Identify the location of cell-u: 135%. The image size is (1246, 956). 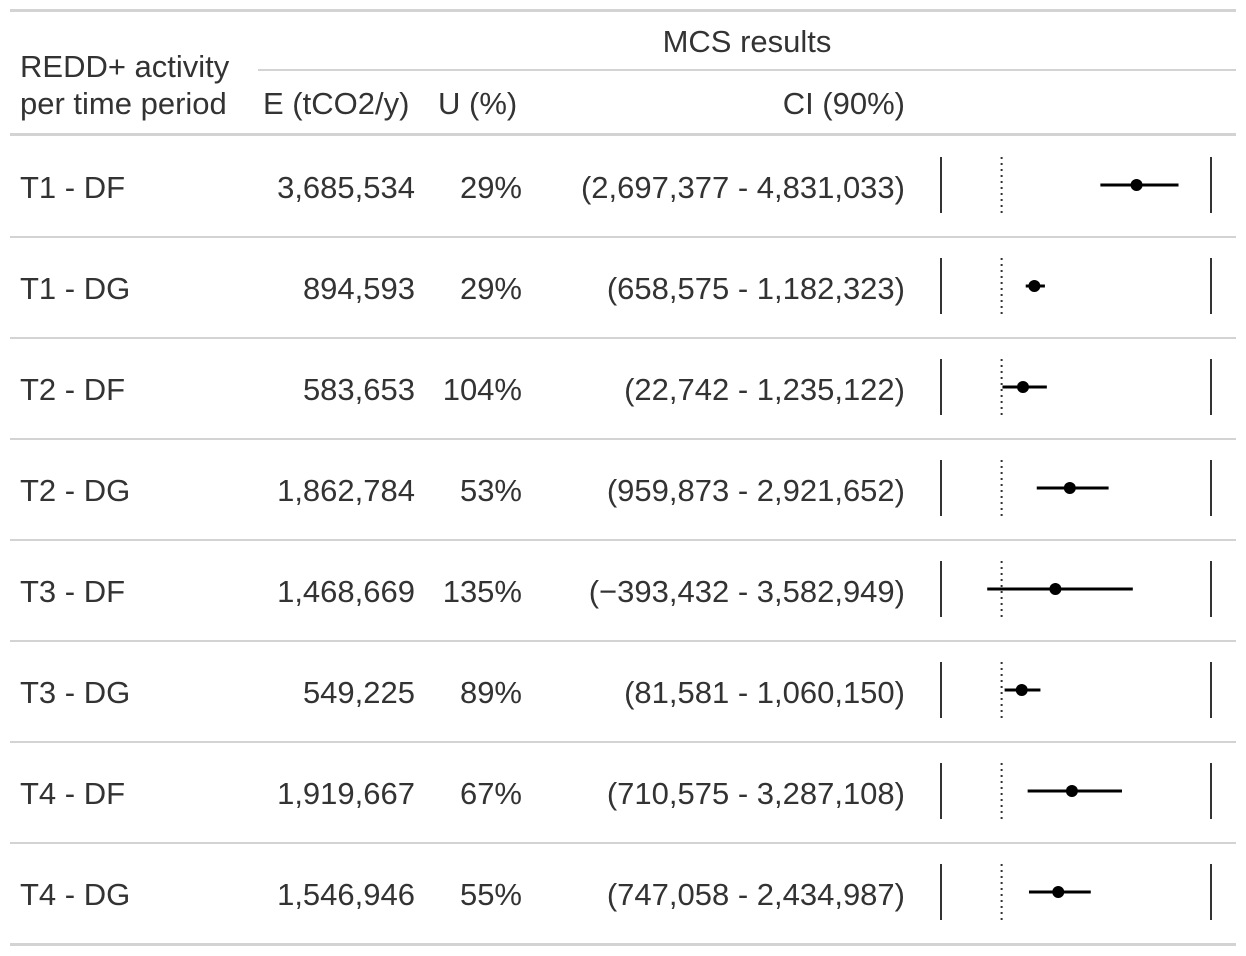
(482, 591).